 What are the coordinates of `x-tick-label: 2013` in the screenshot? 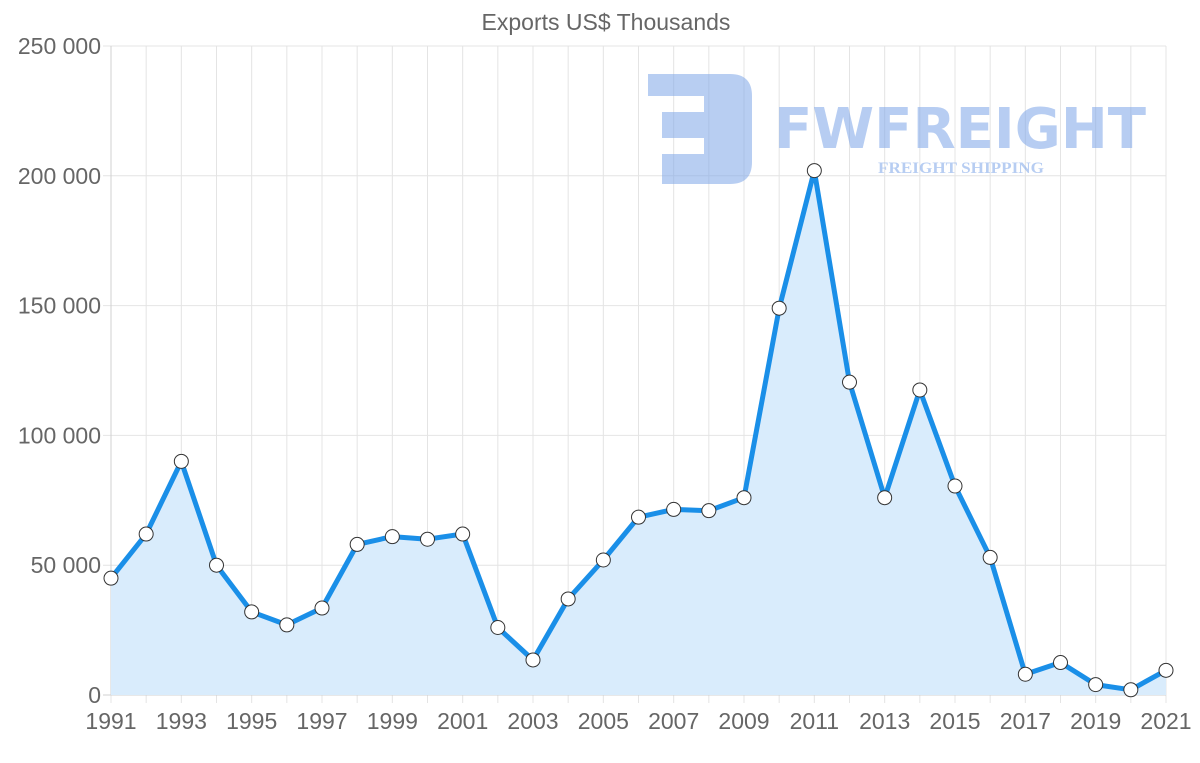 It's located at (884, 721).